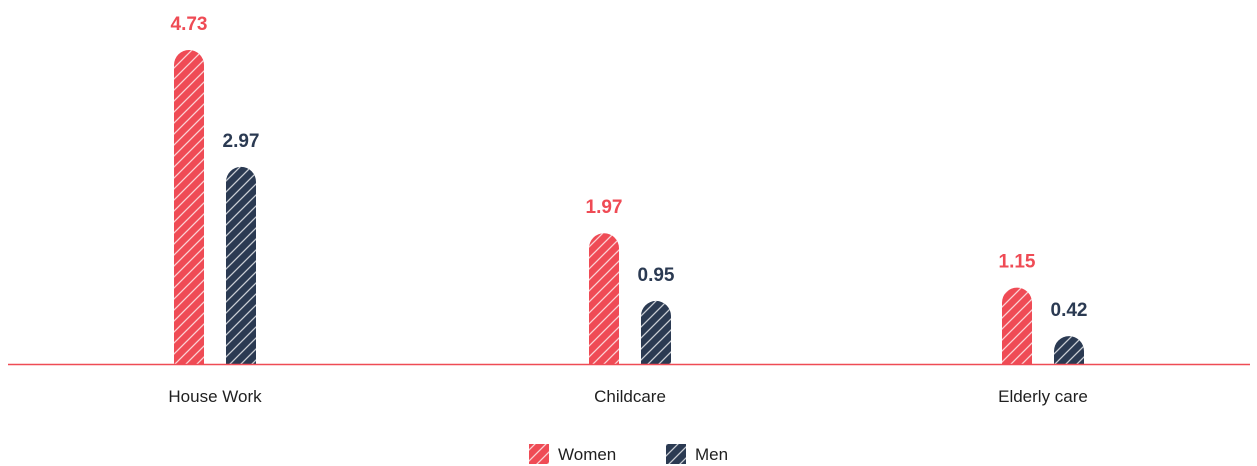  What do you see at coordinates (1017, 262) in the screenshot?
I see `value-label-elderly-care-women: 1.15` at bounding box center [1017, 262].